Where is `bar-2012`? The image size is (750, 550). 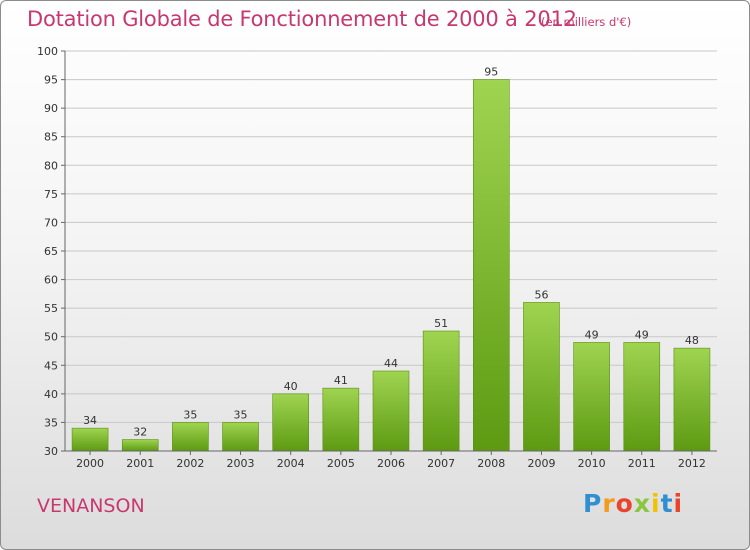
bar-2012 is located at coordinates (692, 399).